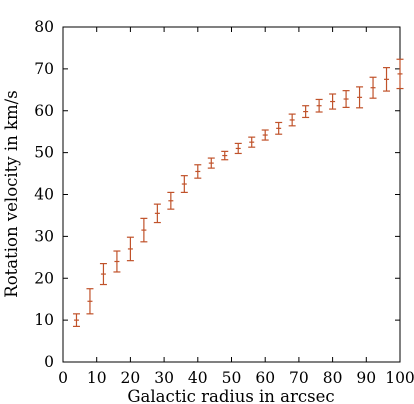 This screenshot has height=404, width=414. Describe the element at coordinates (164, 378) in the screenshot. I see `x-tick-label: 30` at that location.